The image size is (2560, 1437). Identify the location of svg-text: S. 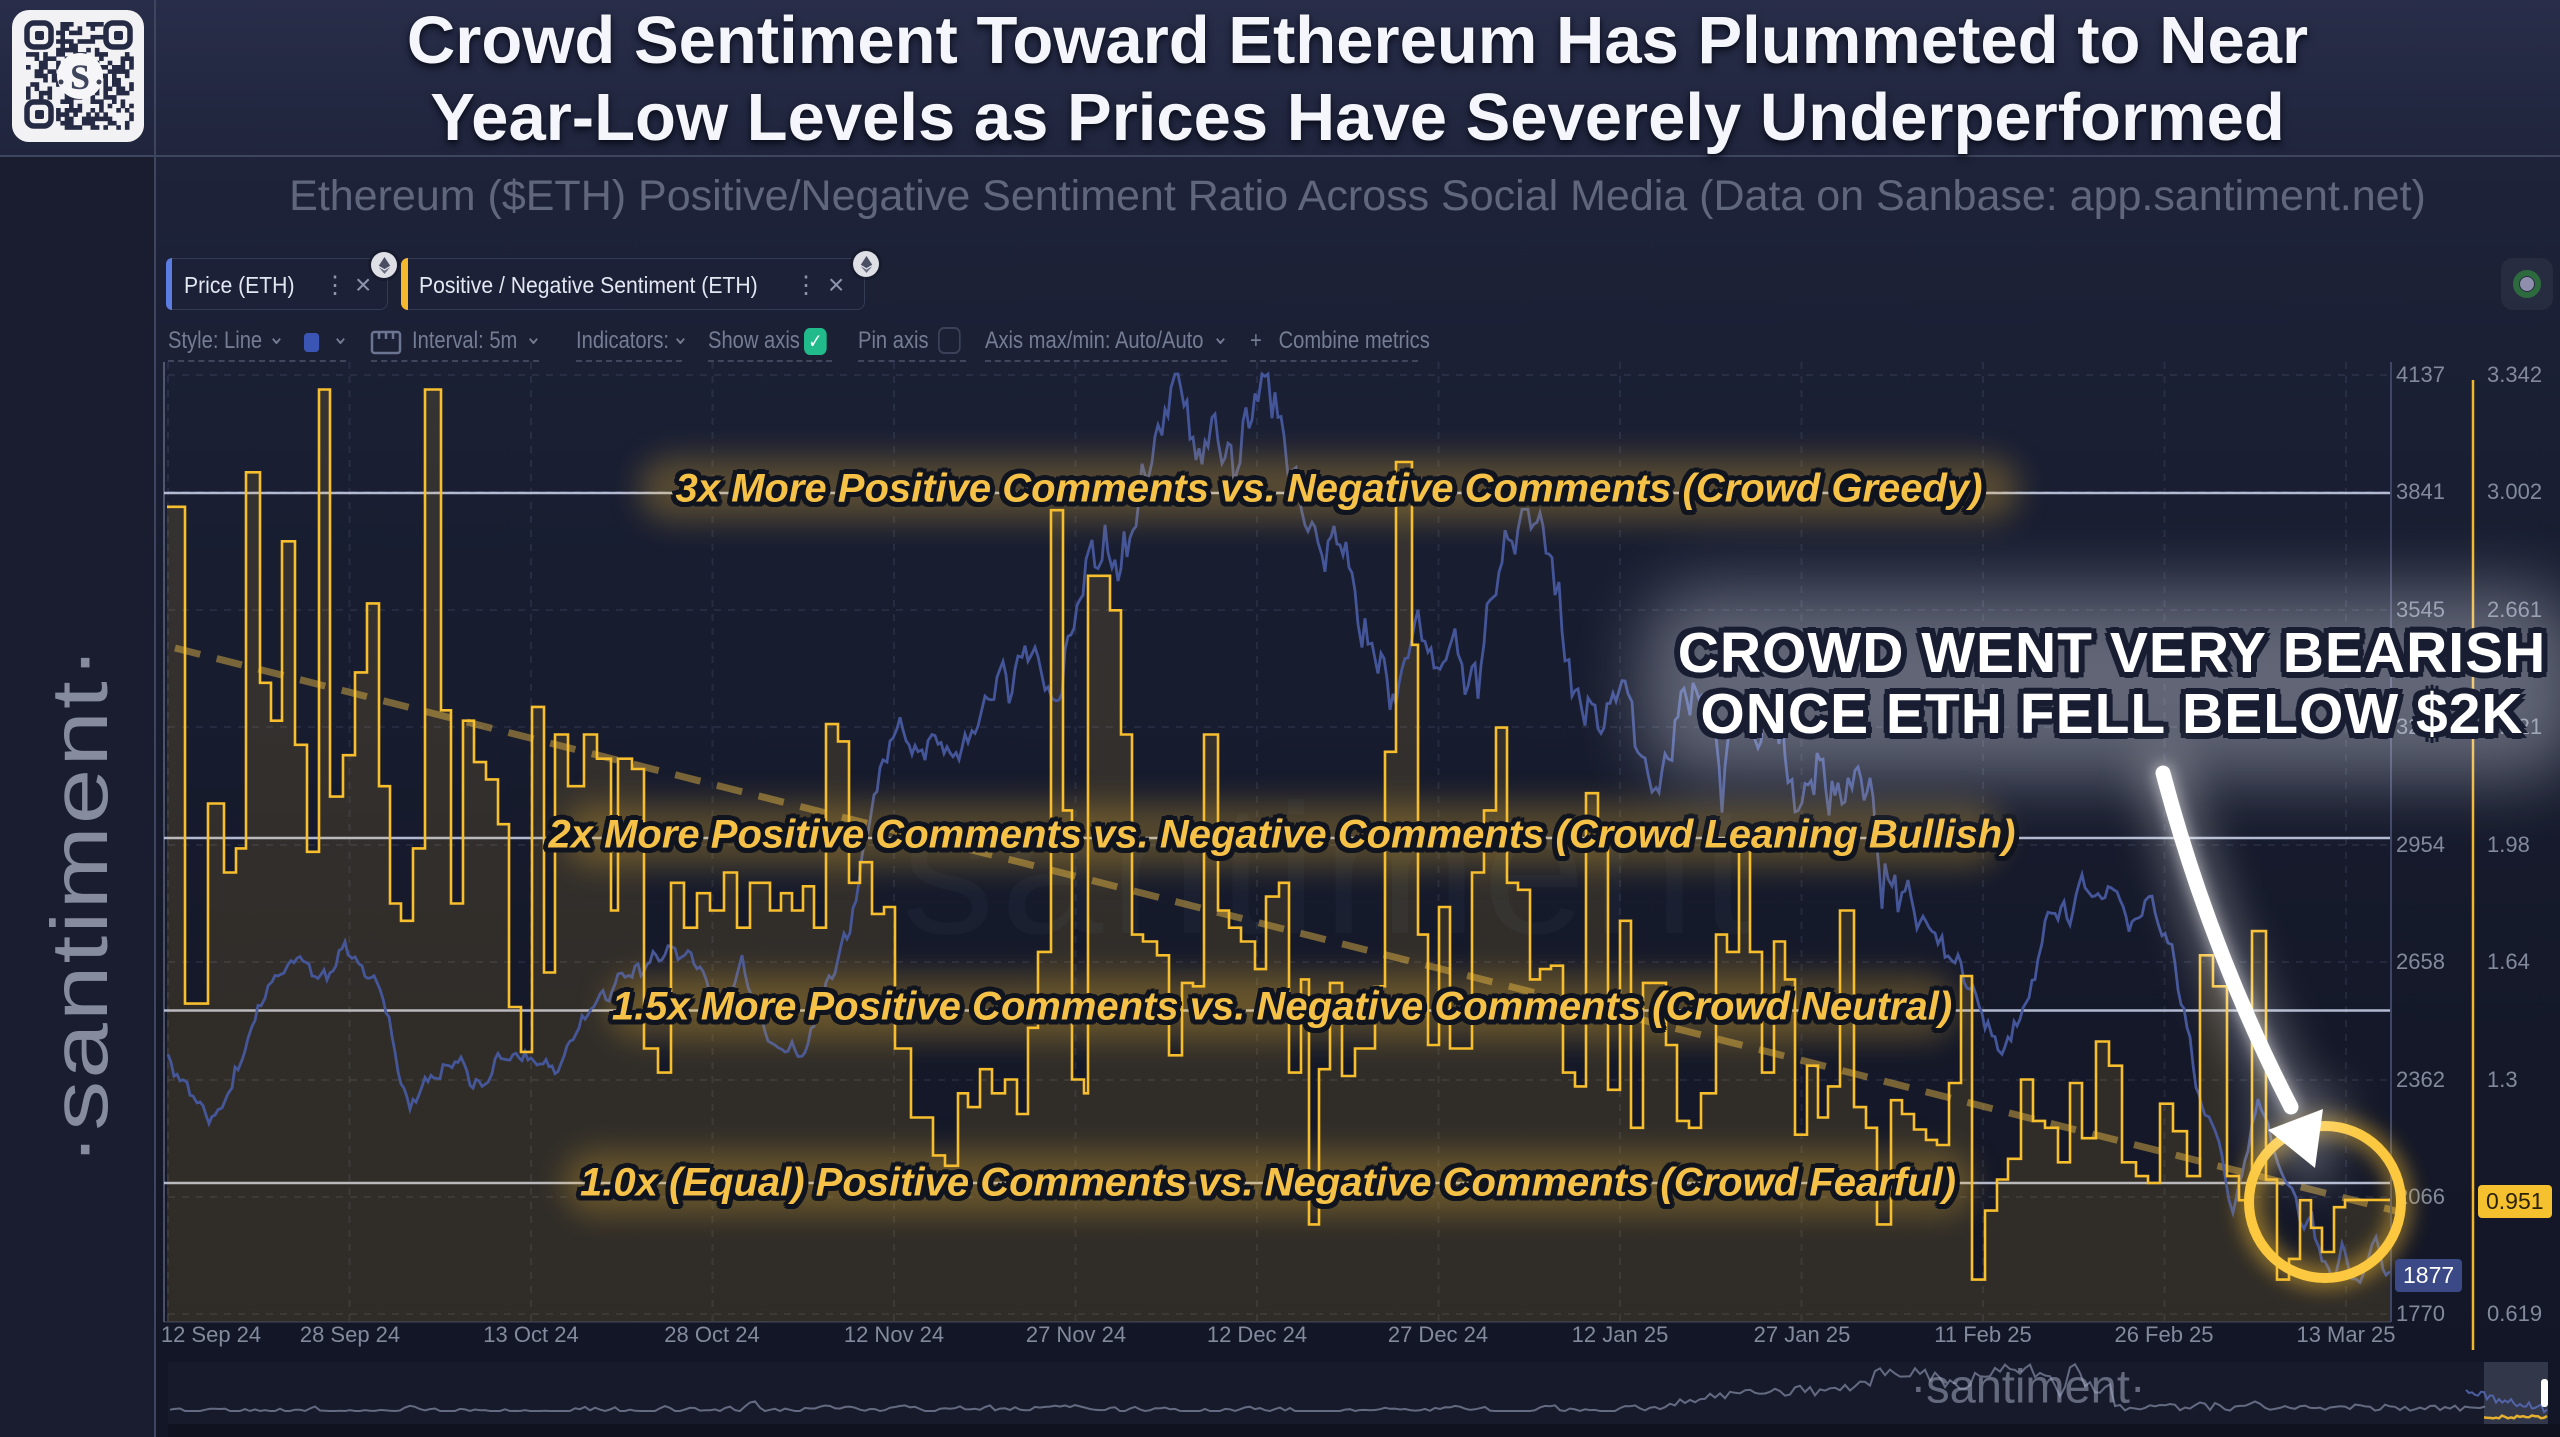
(80, 77).